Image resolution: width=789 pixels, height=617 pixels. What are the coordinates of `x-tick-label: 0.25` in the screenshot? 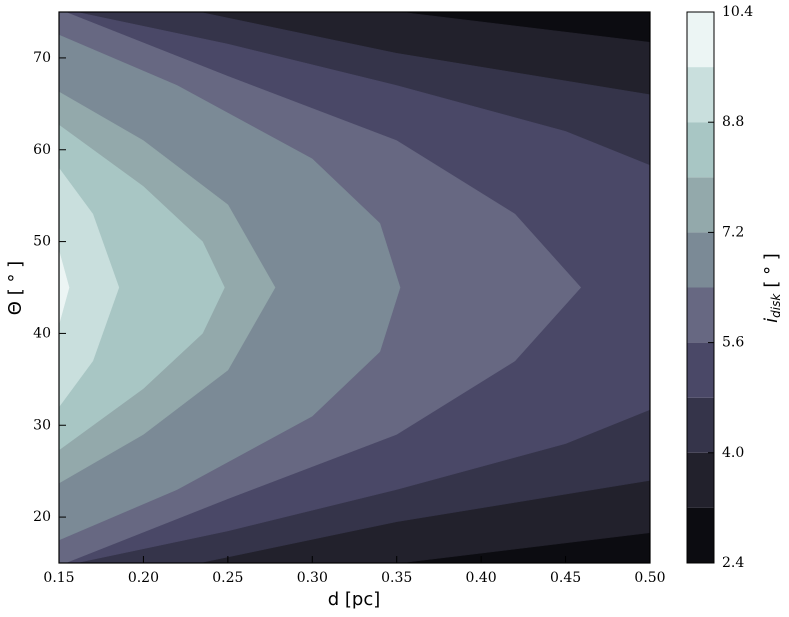 It's located at (227, 578).